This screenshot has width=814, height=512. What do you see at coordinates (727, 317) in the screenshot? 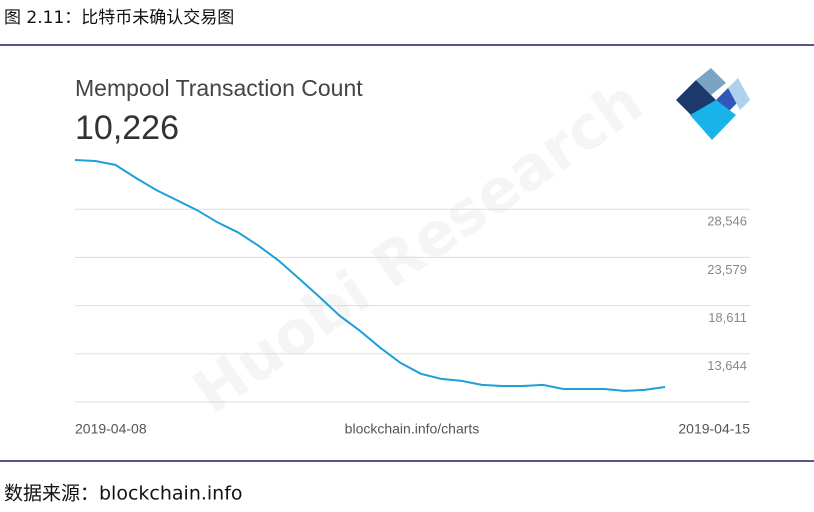
I see `y-tick-label: 18,611` at bounding box center [727, 317].